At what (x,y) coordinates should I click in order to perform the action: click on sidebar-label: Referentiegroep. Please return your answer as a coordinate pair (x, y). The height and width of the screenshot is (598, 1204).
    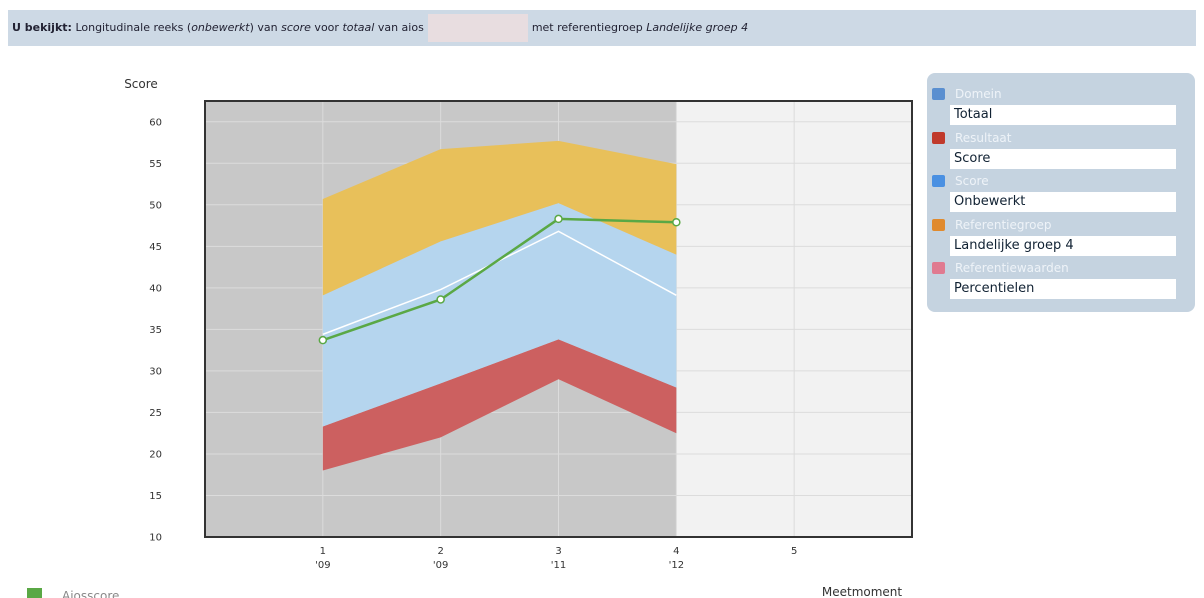
    Looking at the image, I should click on (1003, 224).